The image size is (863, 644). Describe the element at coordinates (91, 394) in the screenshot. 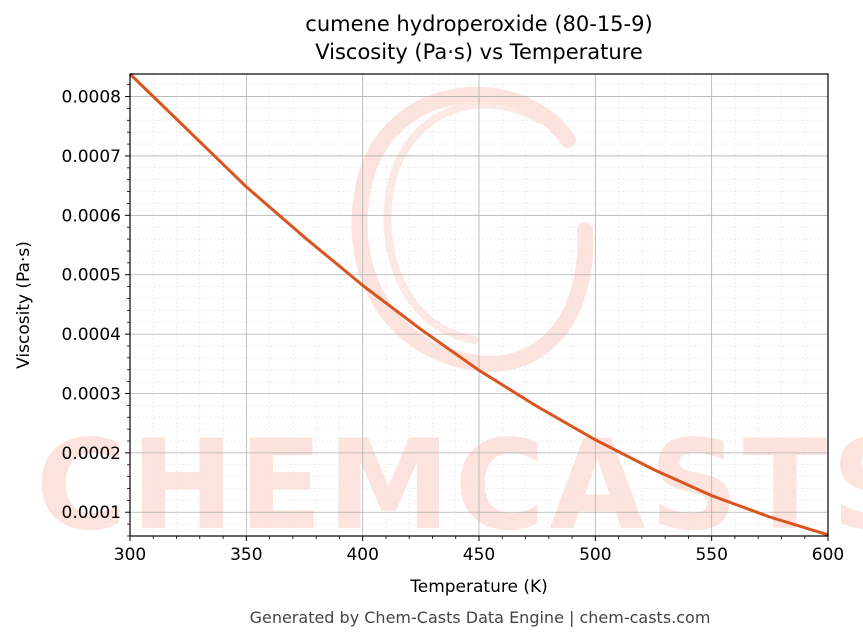

I see `y-tick-label: 0.0003` at that location.